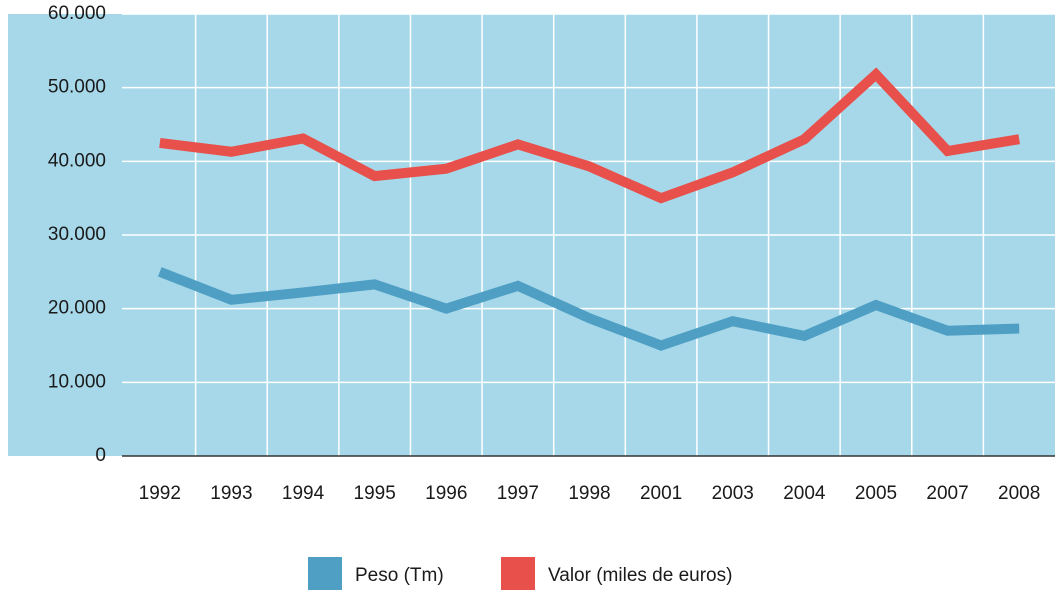  Describe the element at coordinates (399, 575) in the screenshot. I see `legend-label: Peso (Tm)` at that location.